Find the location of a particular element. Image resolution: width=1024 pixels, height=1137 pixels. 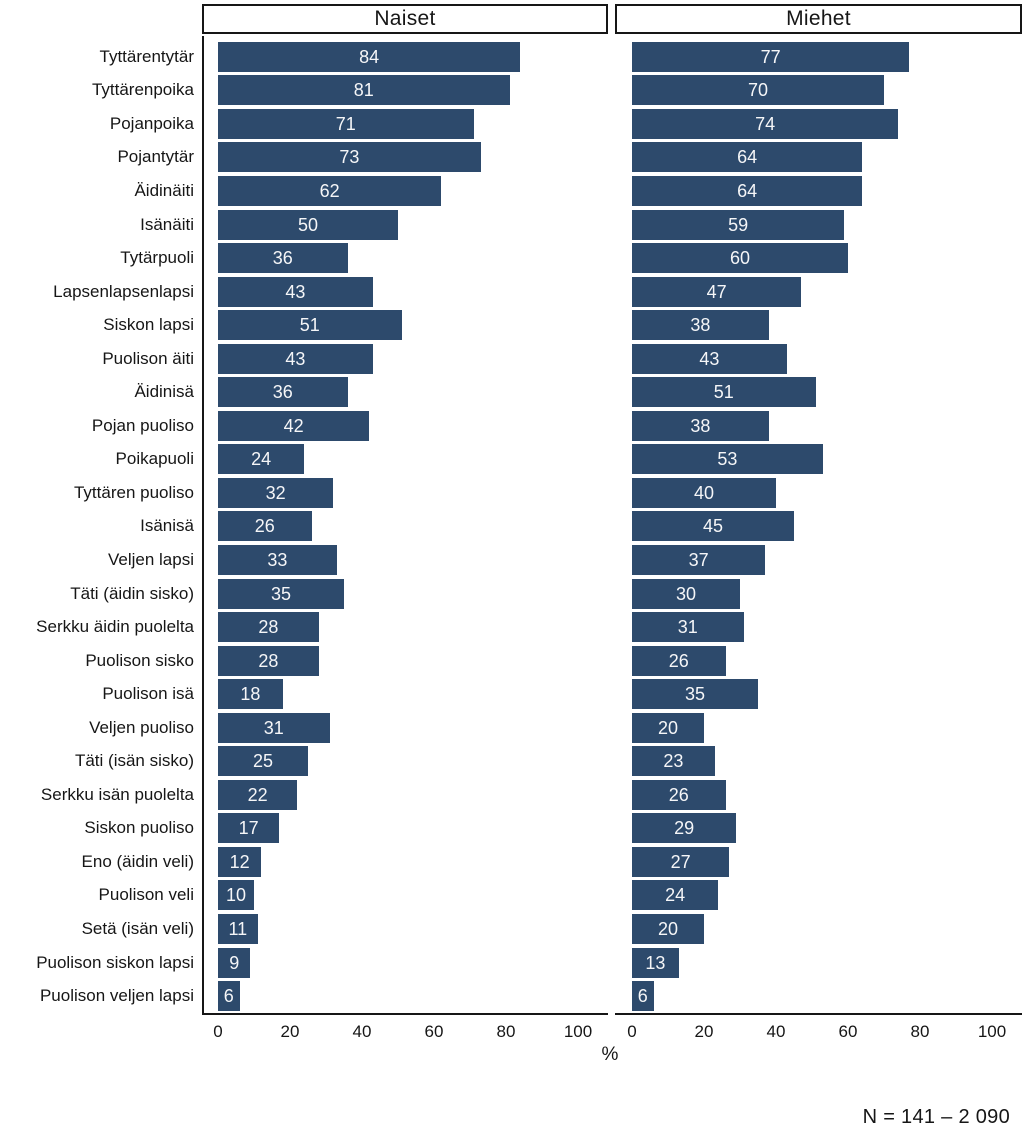

category-label: Pojan puoliso is located at coordinates (142, 425).